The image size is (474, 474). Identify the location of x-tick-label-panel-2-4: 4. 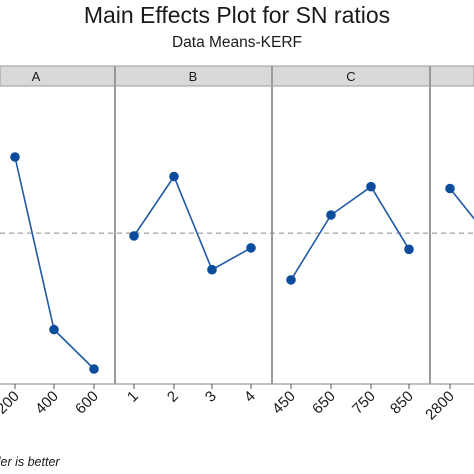
(250, 397).